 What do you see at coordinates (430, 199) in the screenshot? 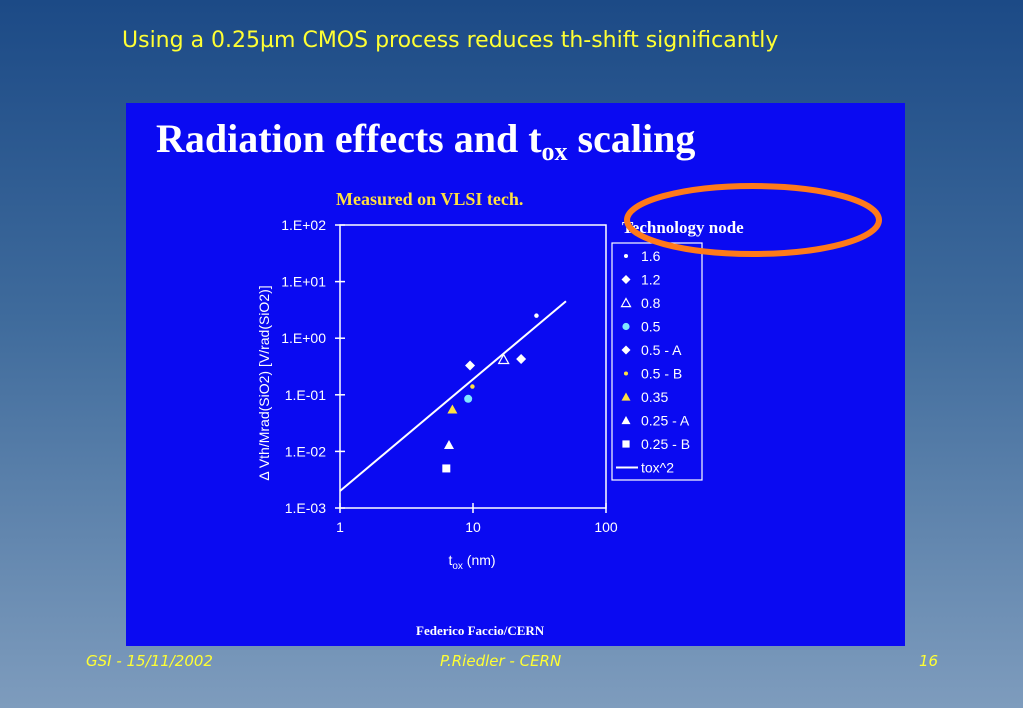
I see `measured-note: Measured on VLSI tech.` at bounding box center [430, 199].